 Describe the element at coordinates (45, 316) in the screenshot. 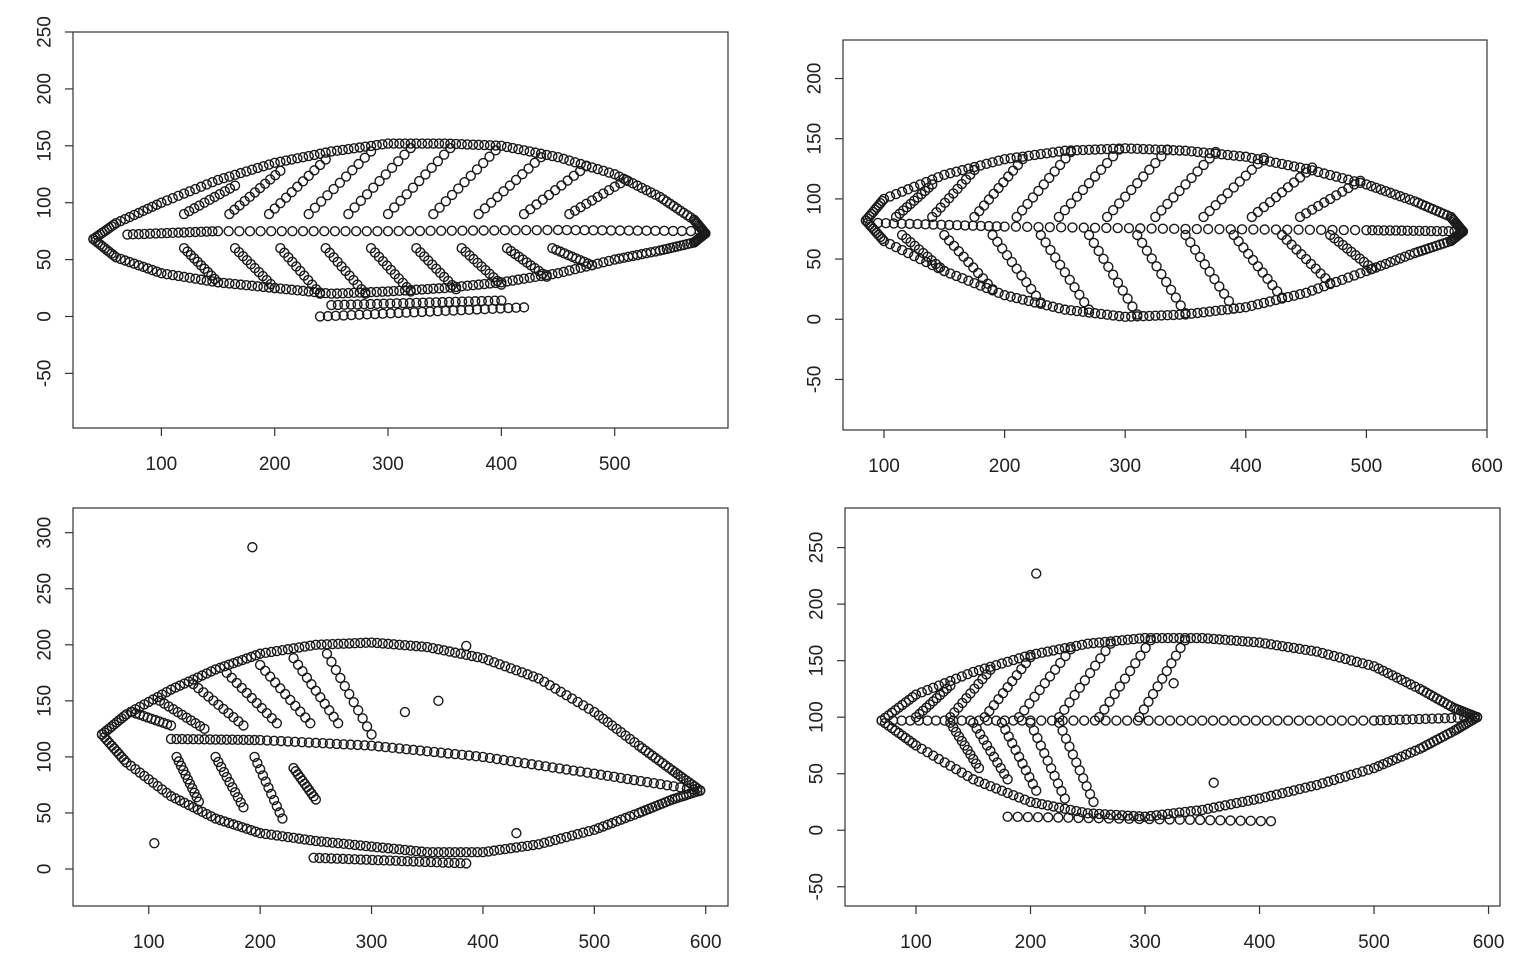

I see `y-tick-label: 0` at that location.